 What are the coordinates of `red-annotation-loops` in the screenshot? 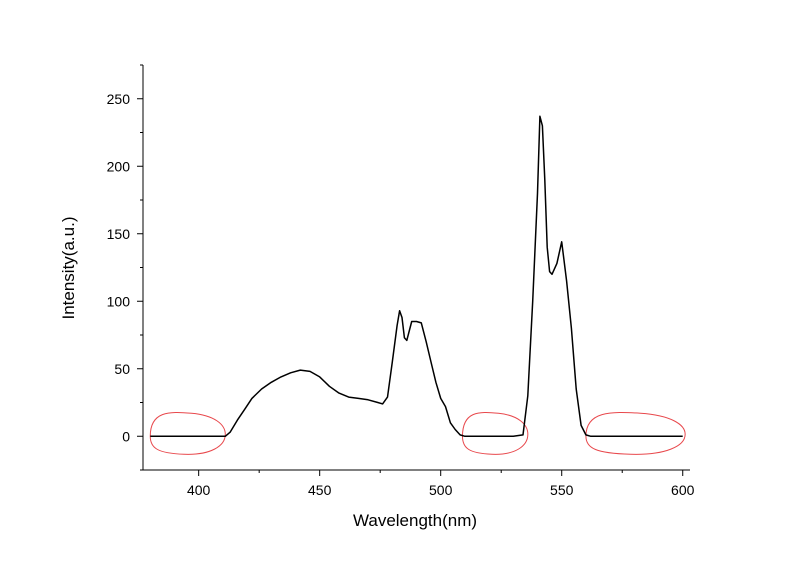 It's located at (417, 433).